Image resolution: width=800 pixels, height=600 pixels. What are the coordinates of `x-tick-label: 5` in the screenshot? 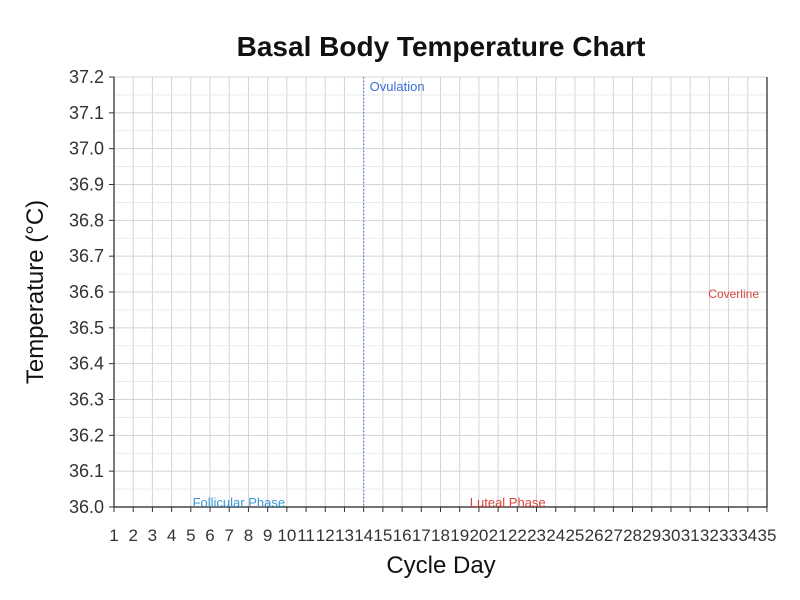 It's located at (190, 535).